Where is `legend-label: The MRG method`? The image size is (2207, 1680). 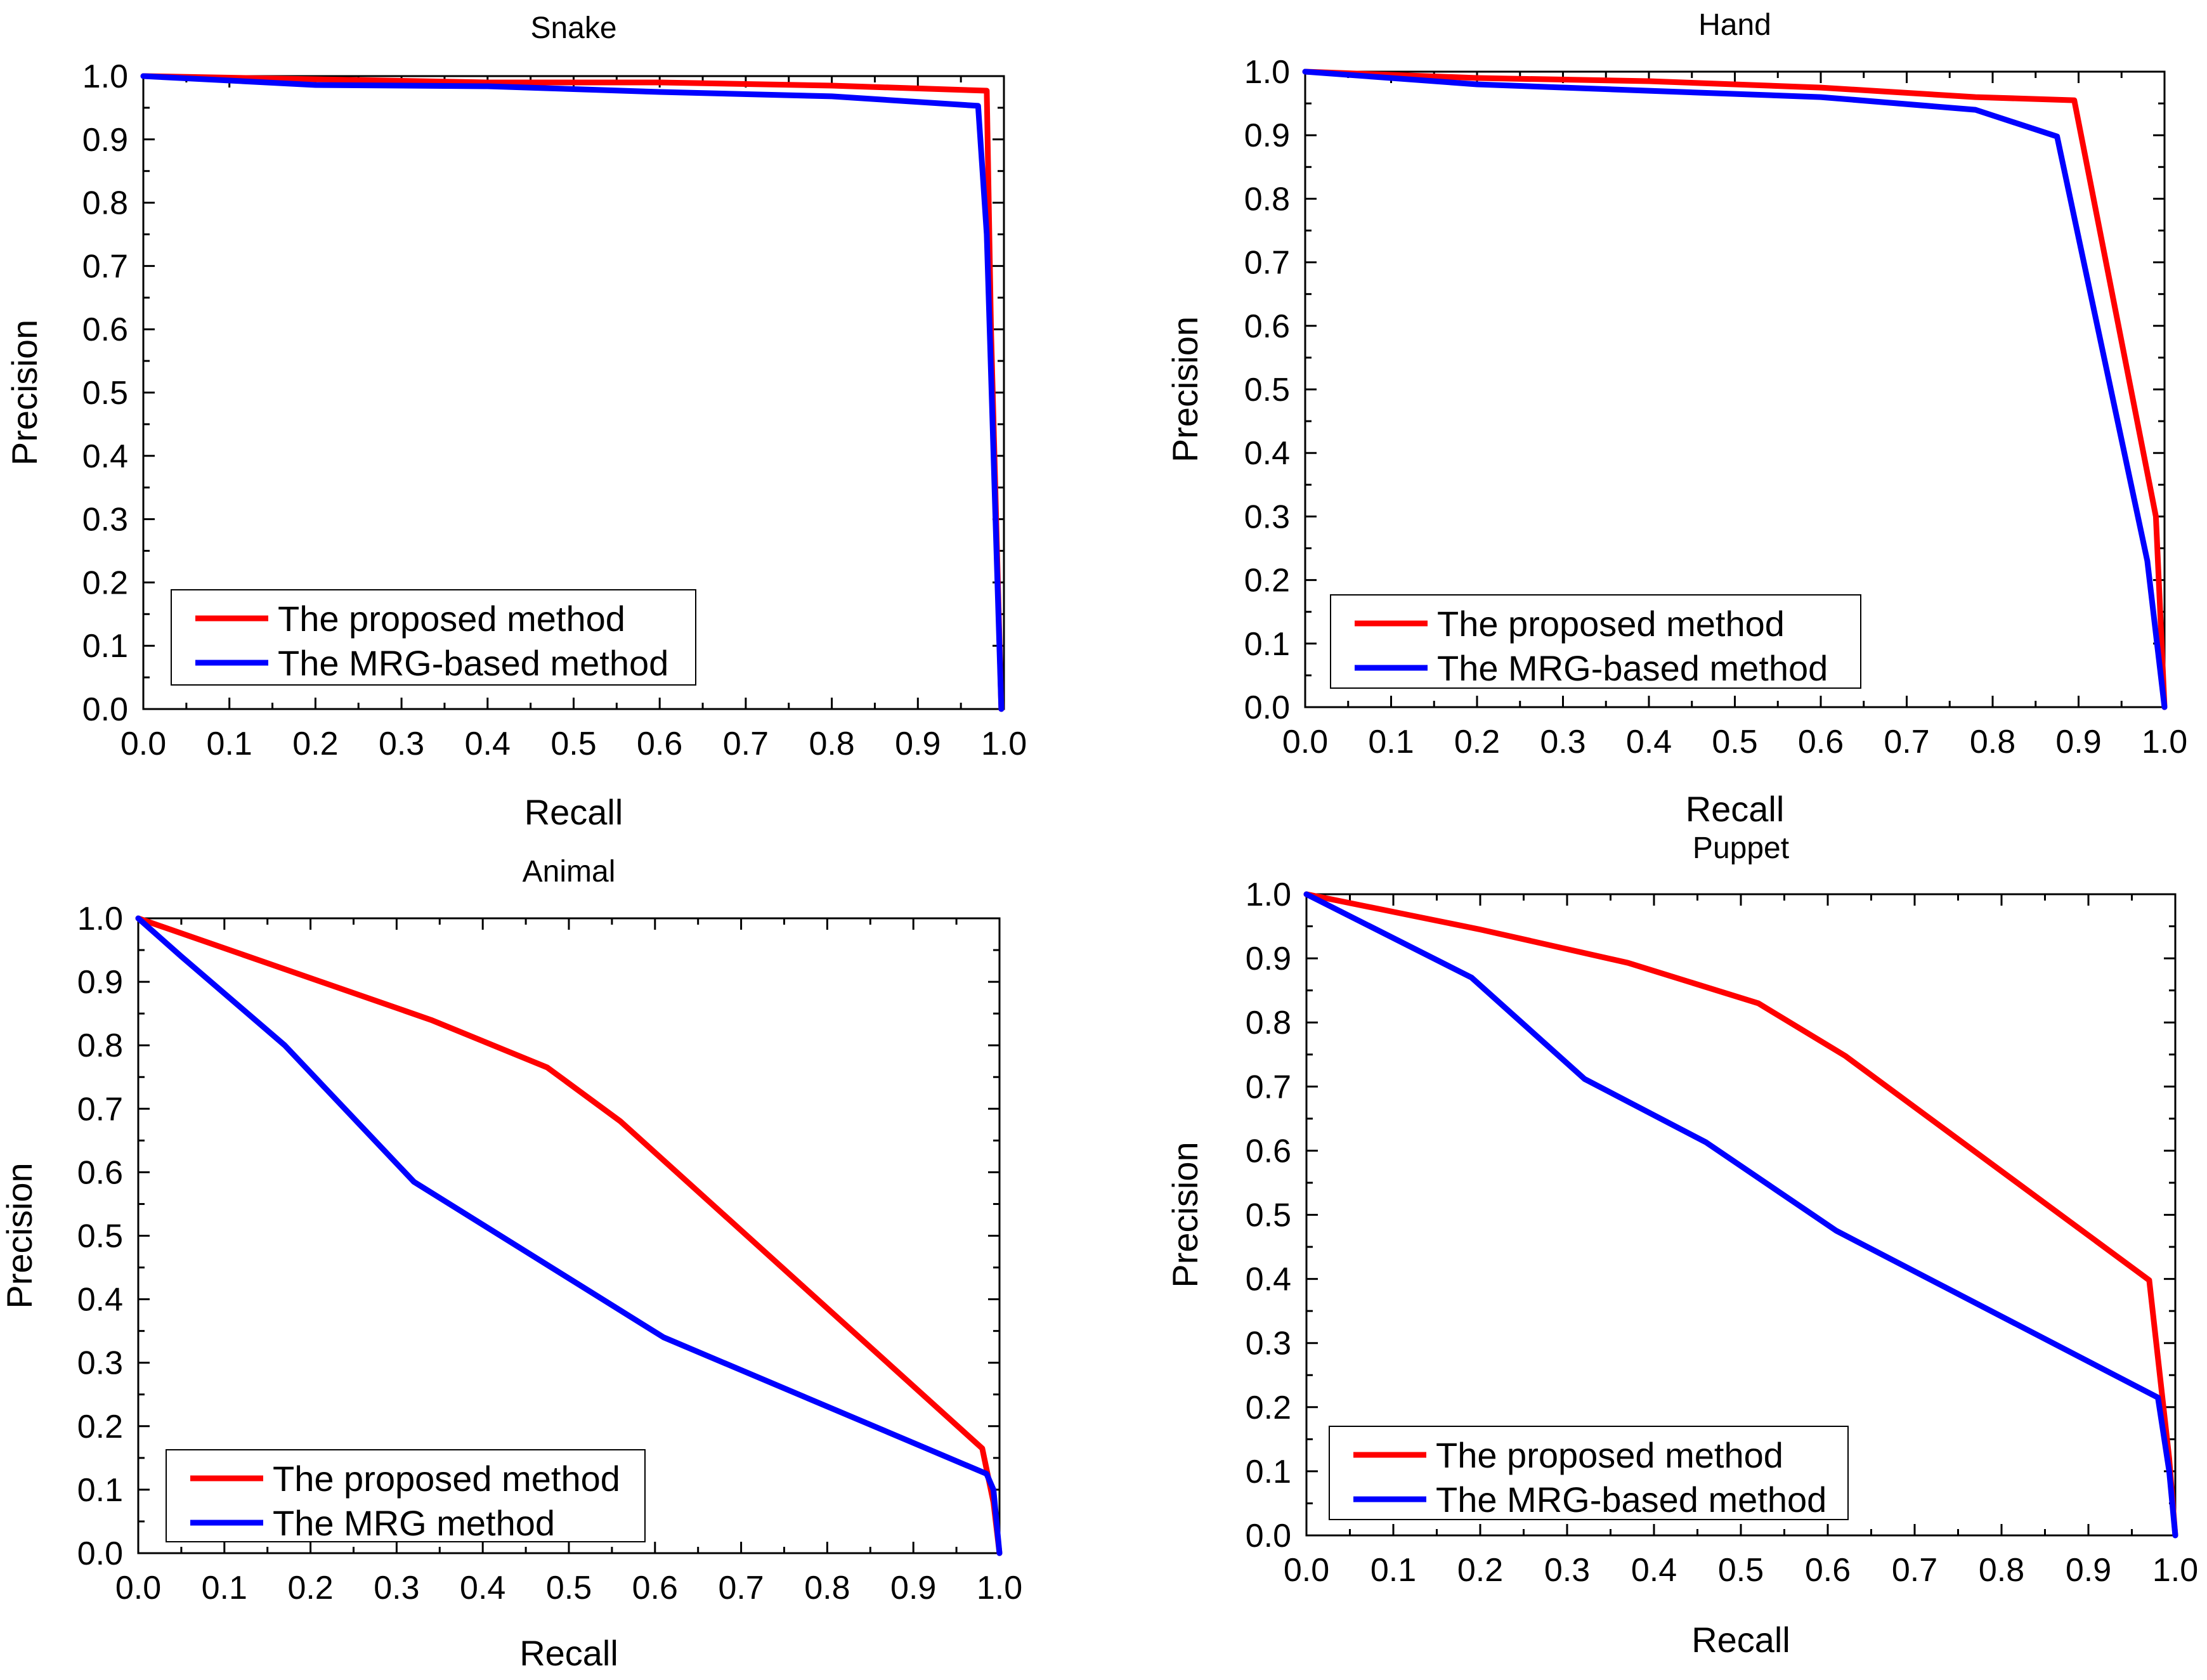 legend-label: The MRG method is located at coordinates (414, 1523).